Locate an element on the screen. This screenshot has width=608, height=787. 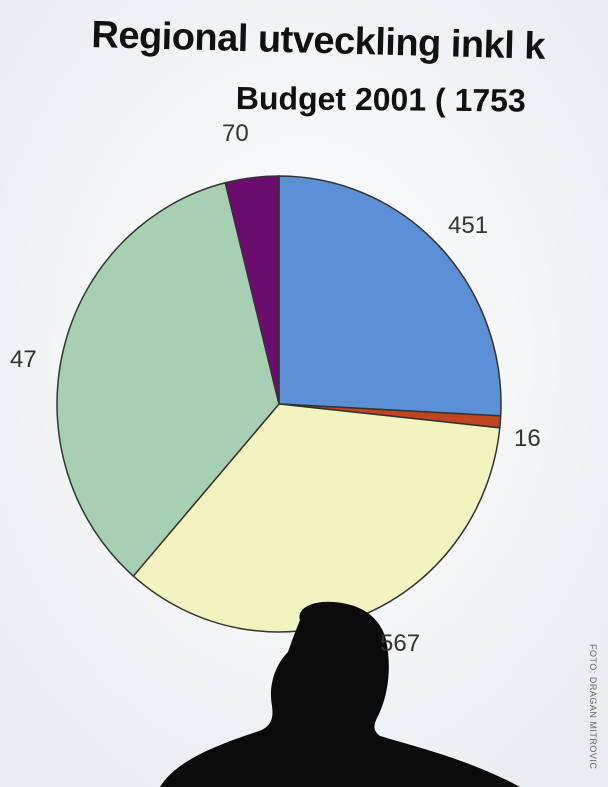
slice-label-451: 451 is located at coordinates (468, 225).